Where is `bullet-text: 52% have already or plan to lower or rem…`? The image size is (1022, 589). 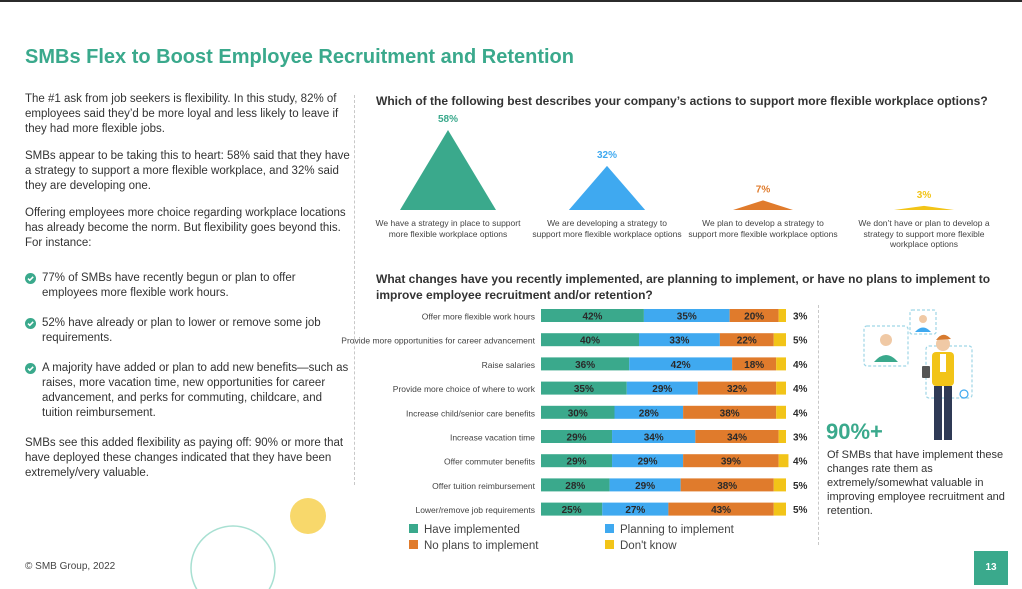
bullet-text: 52% have already or plan to lower or rem… is located at coordinates (181, 330).